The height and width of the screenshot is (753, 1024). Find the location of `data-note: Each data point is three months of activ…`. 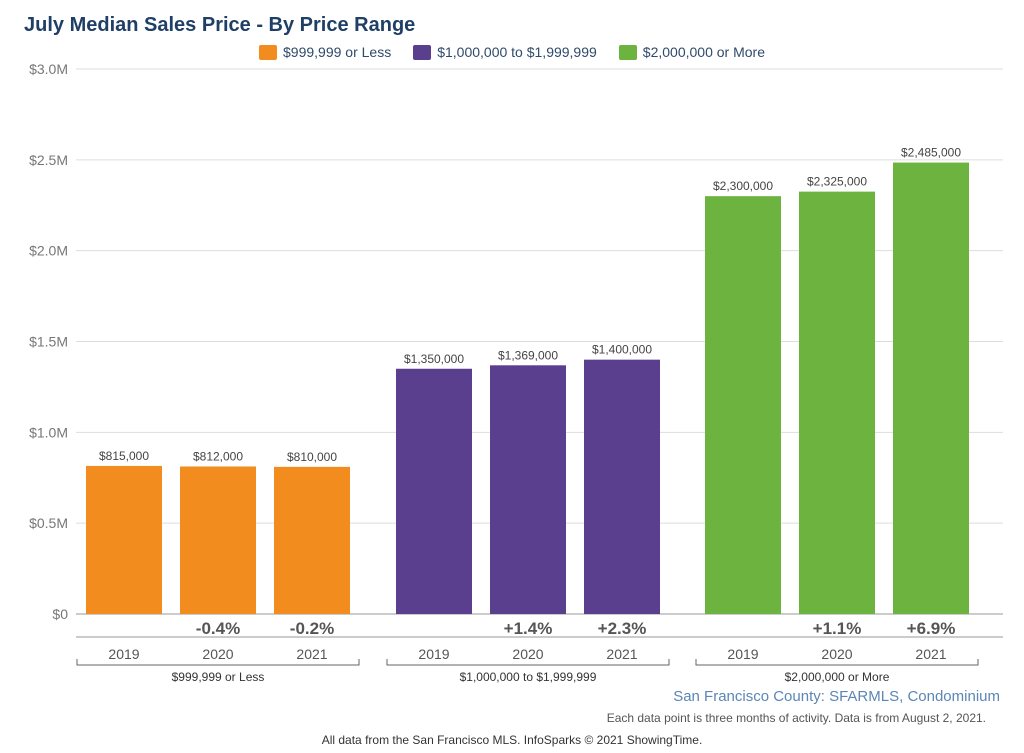

data-note: Each data point is three months of activ… is located at coordinates (796, 718).